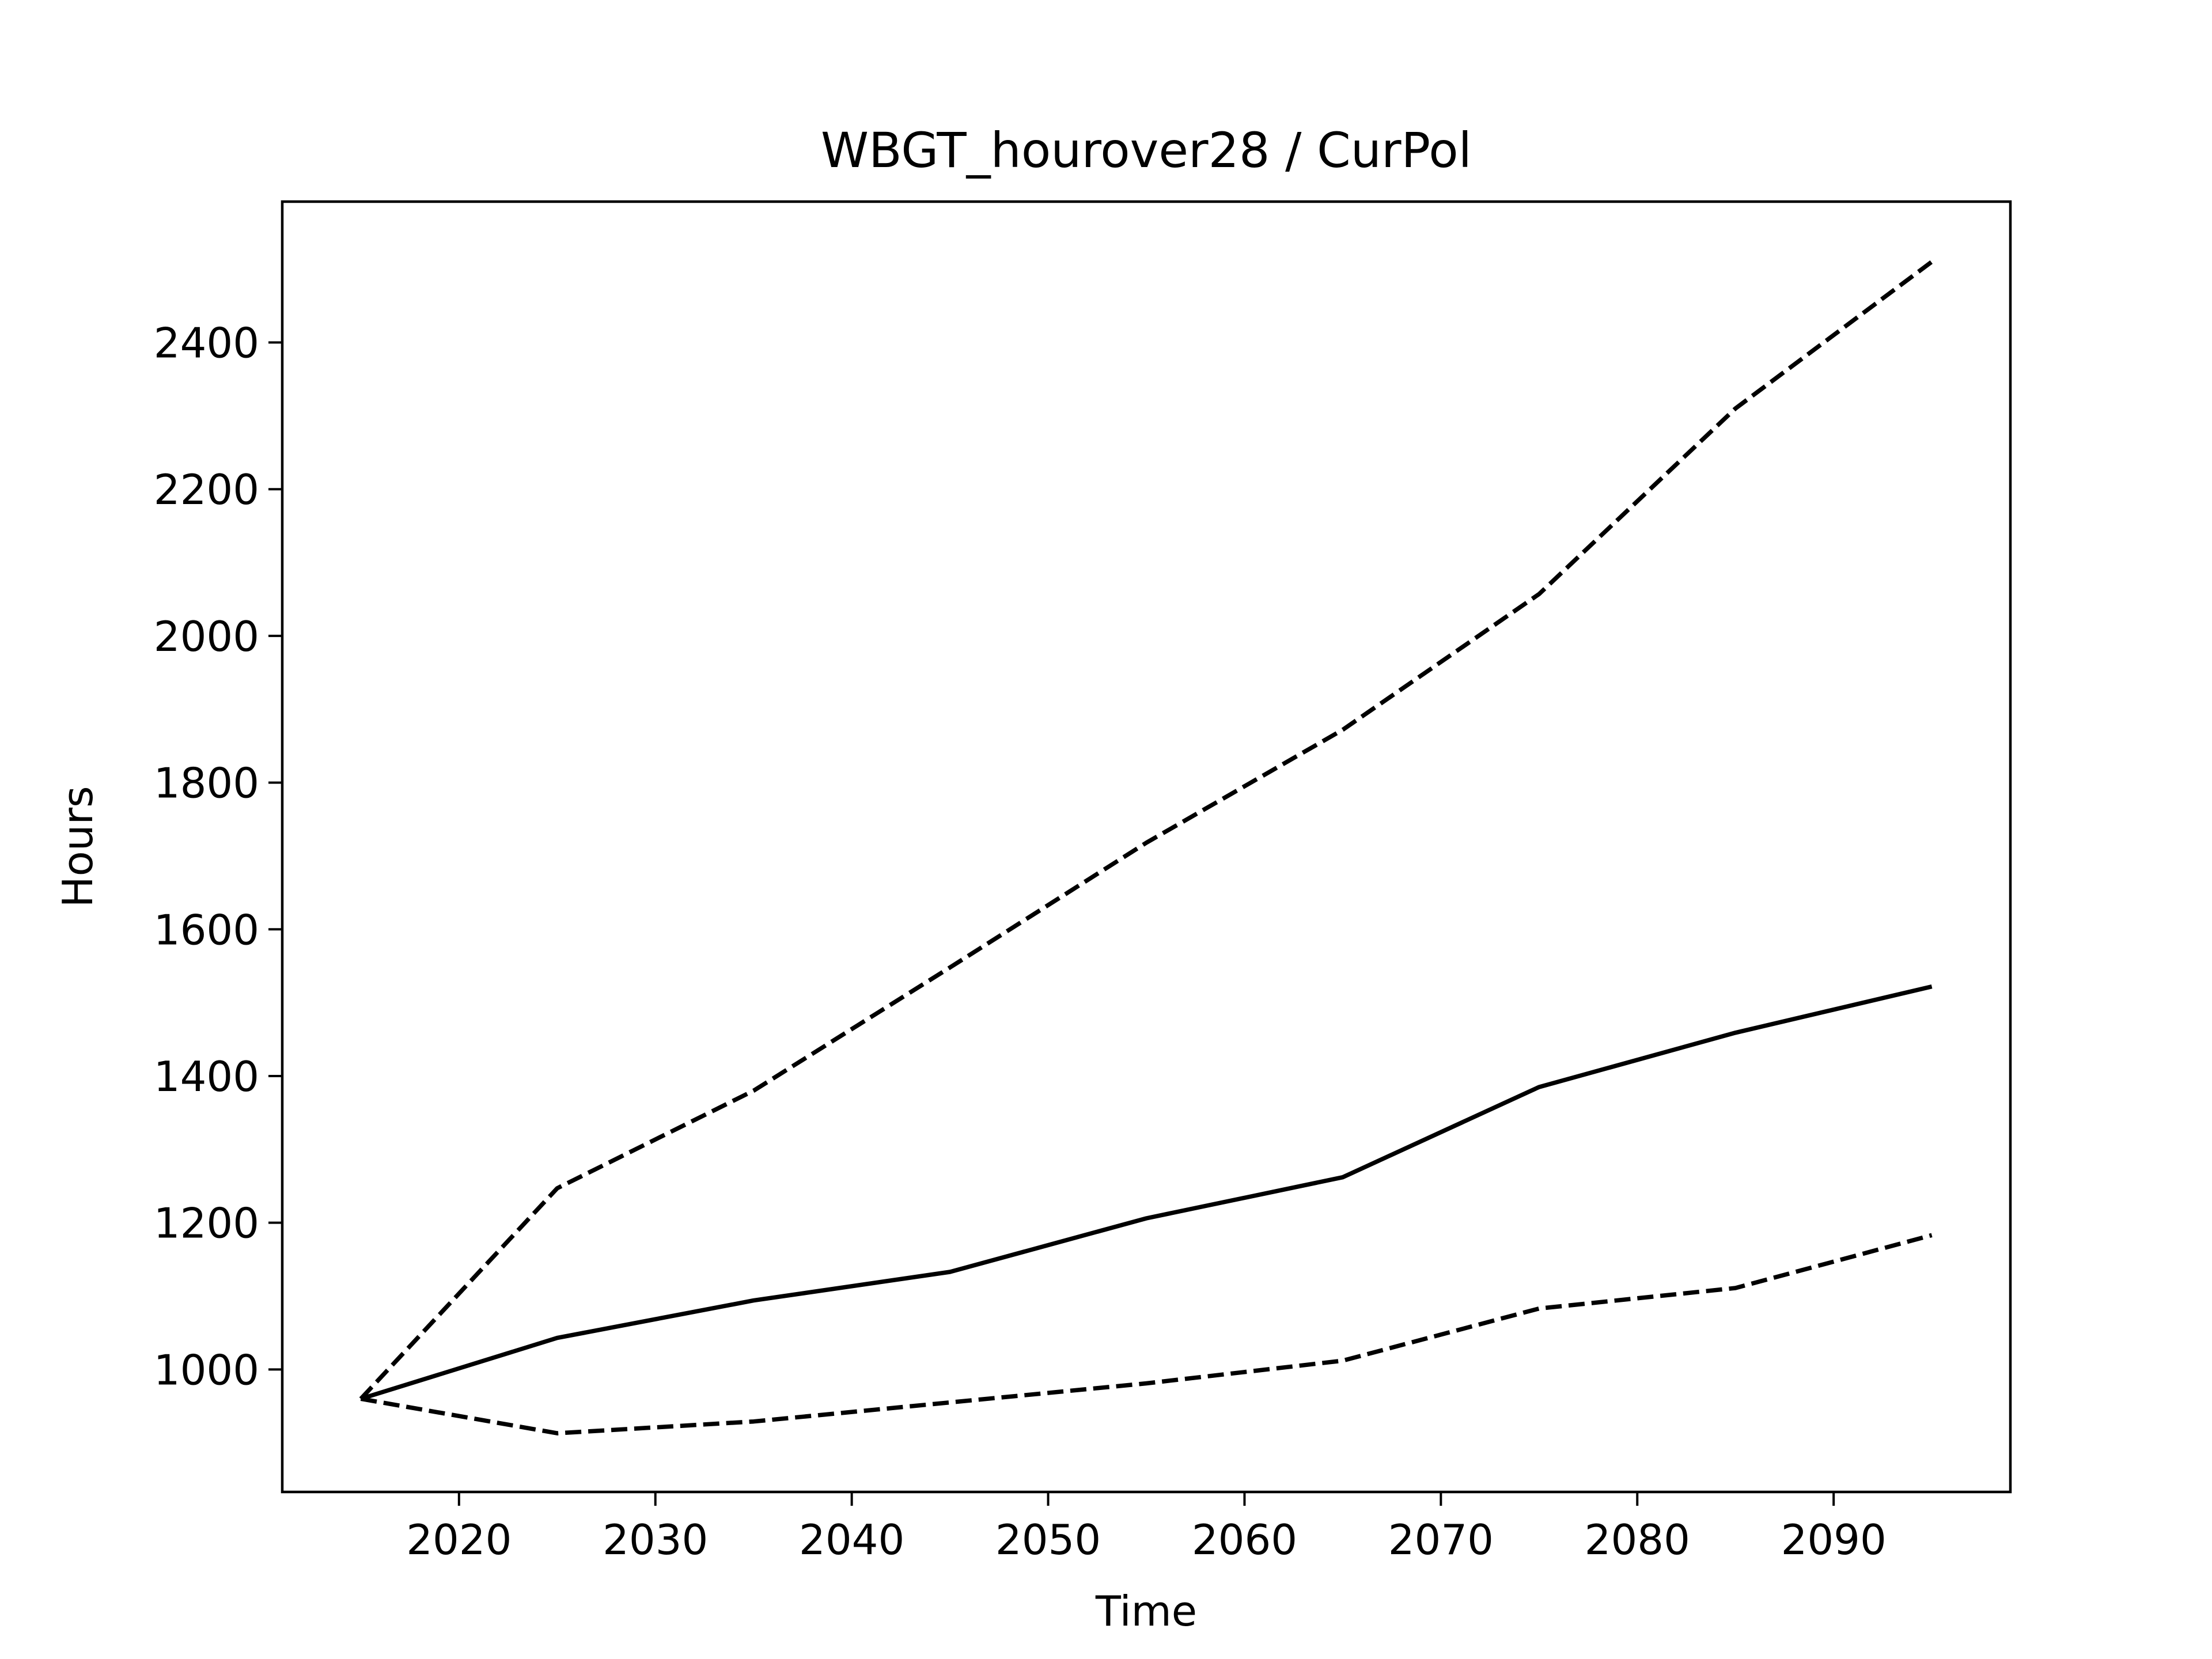 This screenshot has width=2212, height=1659. What do you see at coordinates (206, 343) in the screenshot?
I see `y-tick-label: 2400` at bounding box center [206, 343].